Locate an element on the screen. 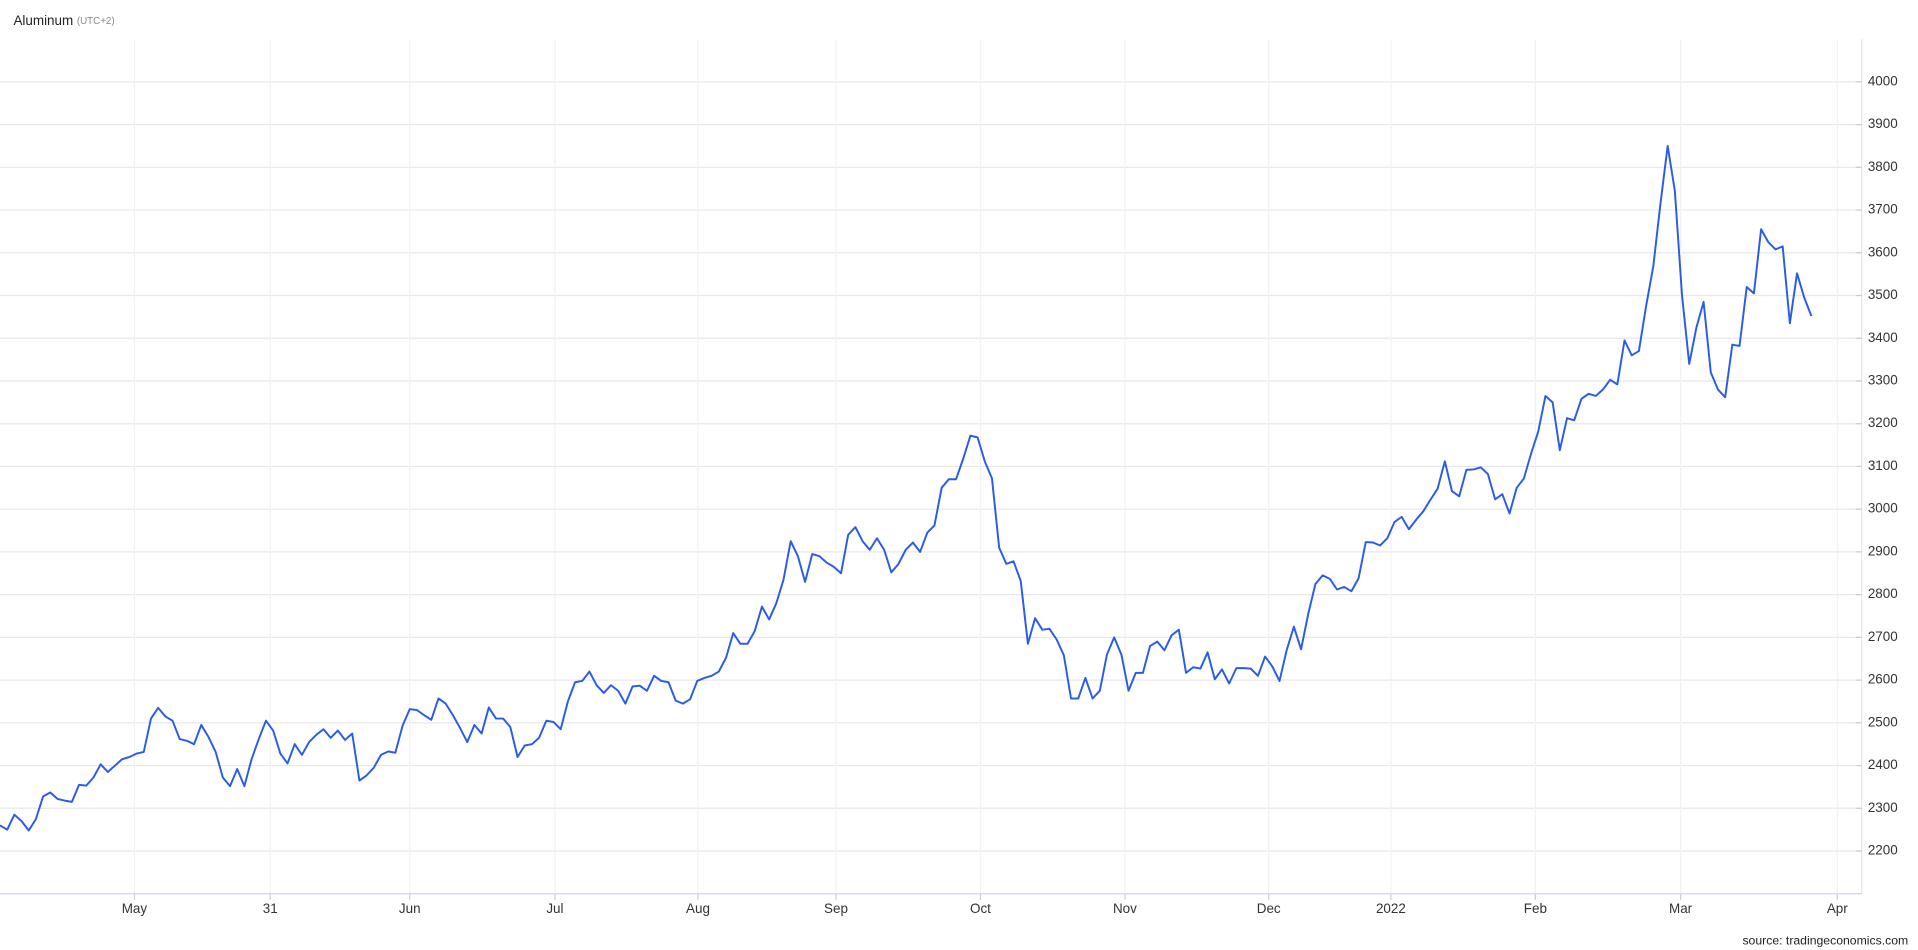 The image size is (1918, 950). y-tick-label: 3600 is located at coordinates (1883, 251).